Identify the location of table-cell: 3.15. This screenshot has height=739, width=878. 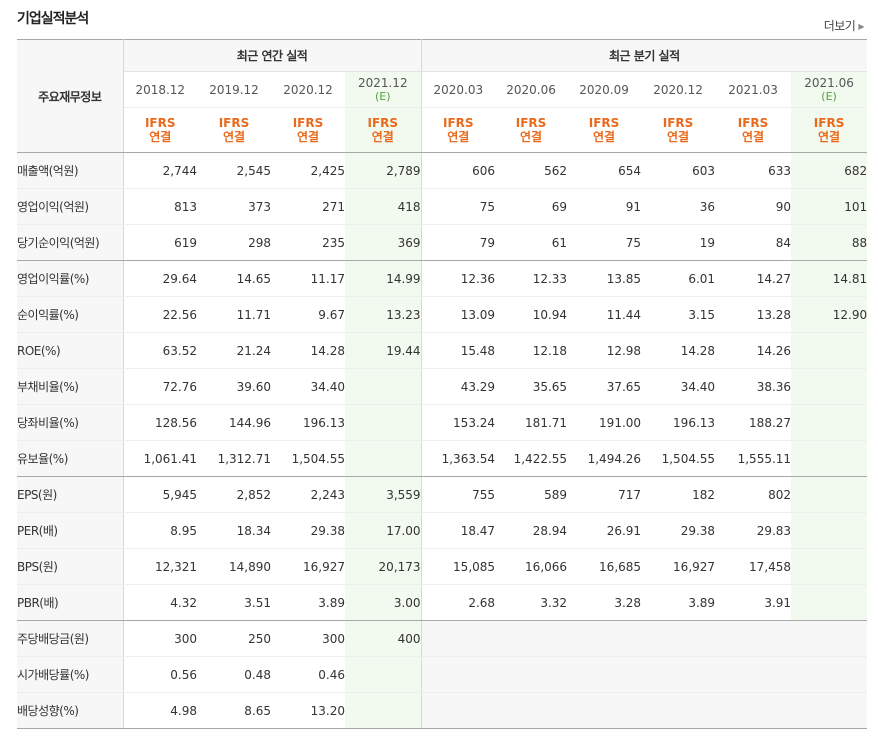
(678, 314).